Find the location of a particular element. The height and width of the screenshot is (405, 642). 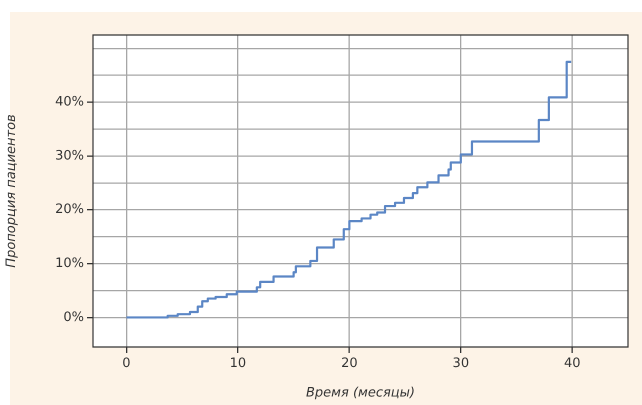

x-axis-title: Время (месяцы) is located at coordinates (360, 393).